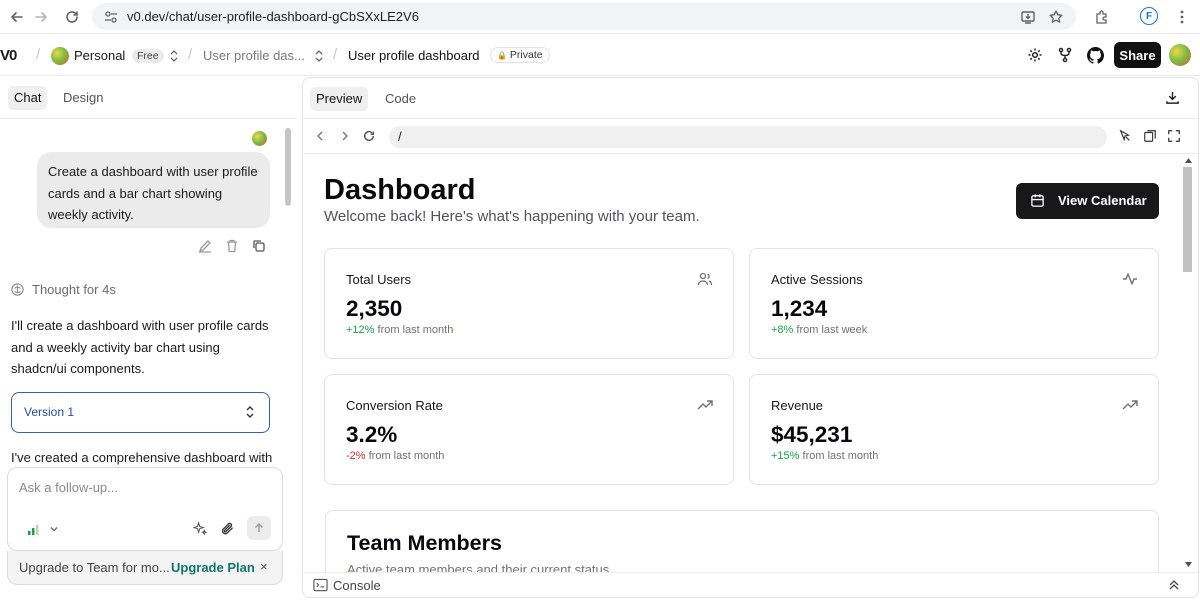  Describe the element at coordinates (748, 137) in the screenshot. I see `preview-path-input: /` at that location.